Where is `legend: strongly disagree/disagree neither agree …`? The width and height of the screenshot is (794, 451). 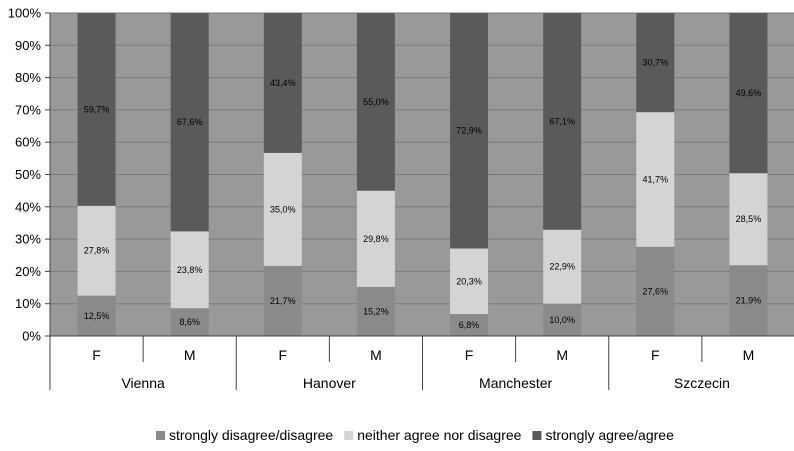 legend: strongly disagree/disagree neither agree … is located at coordinates (415, 435).